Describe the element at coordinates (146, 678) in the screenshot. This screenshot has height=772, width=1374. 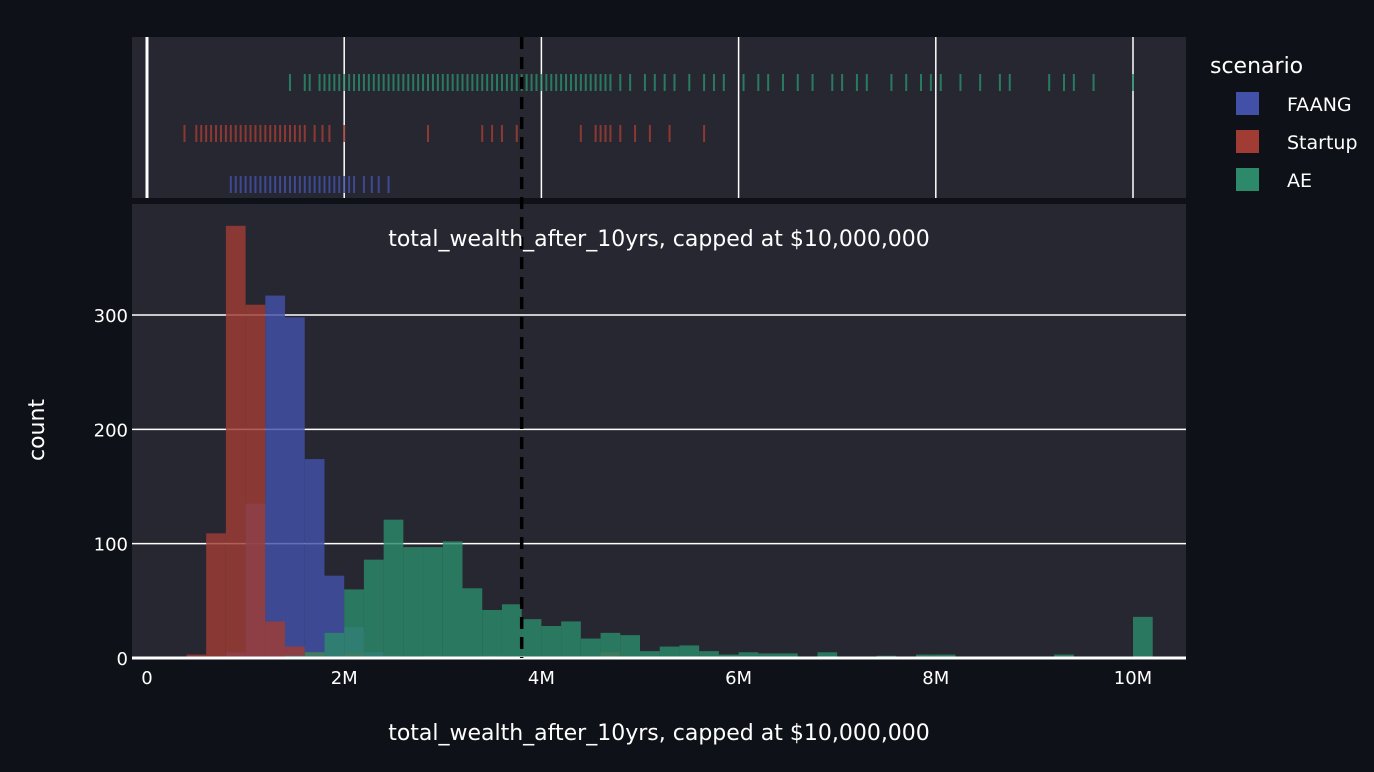
I see `x-tick-label: 0` at that location.